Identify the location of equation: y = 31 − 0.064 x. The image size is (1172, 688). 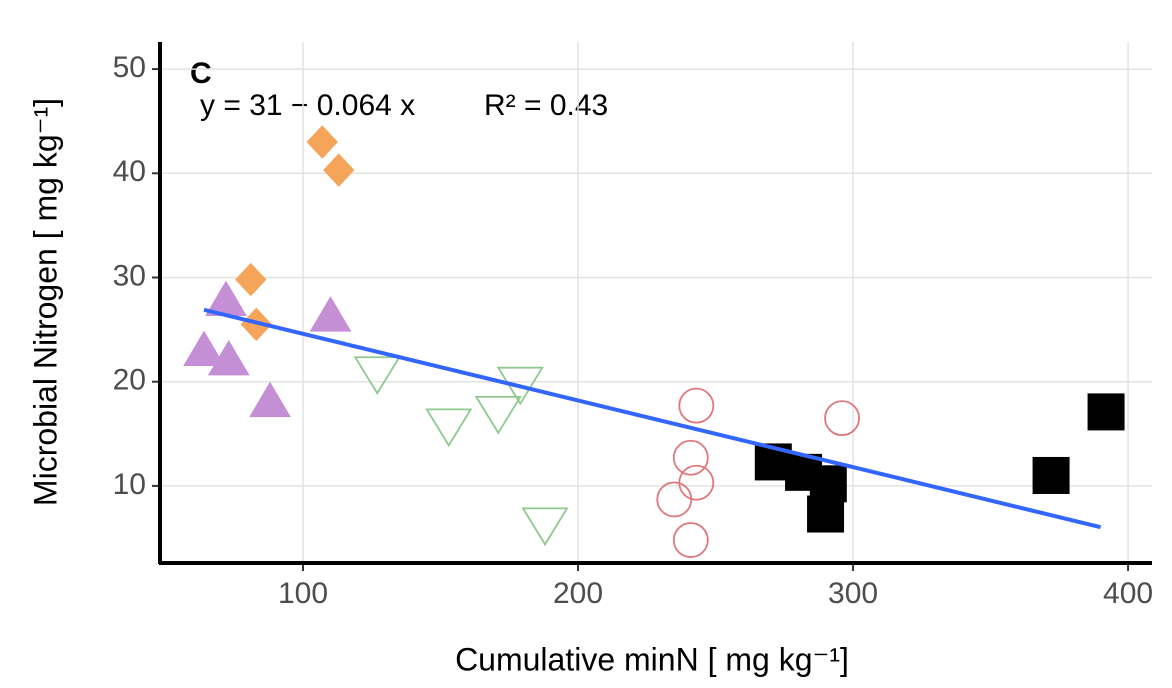
(307, 105).